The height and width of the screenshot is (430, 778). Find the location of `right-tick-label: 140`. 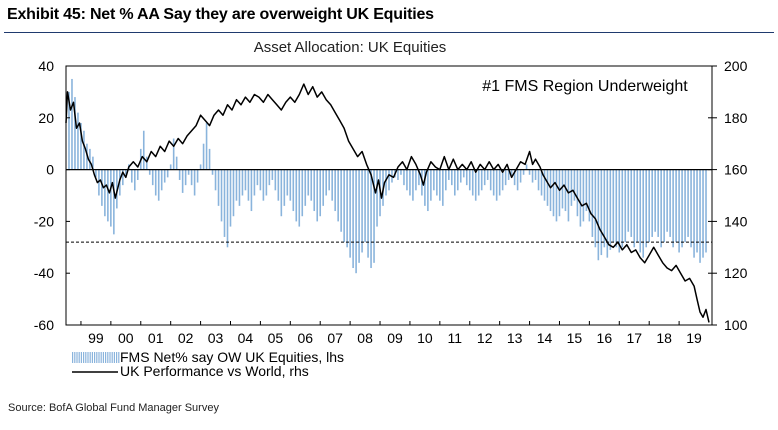

right-tick-label: 140 is located at coordinates (736, 221).